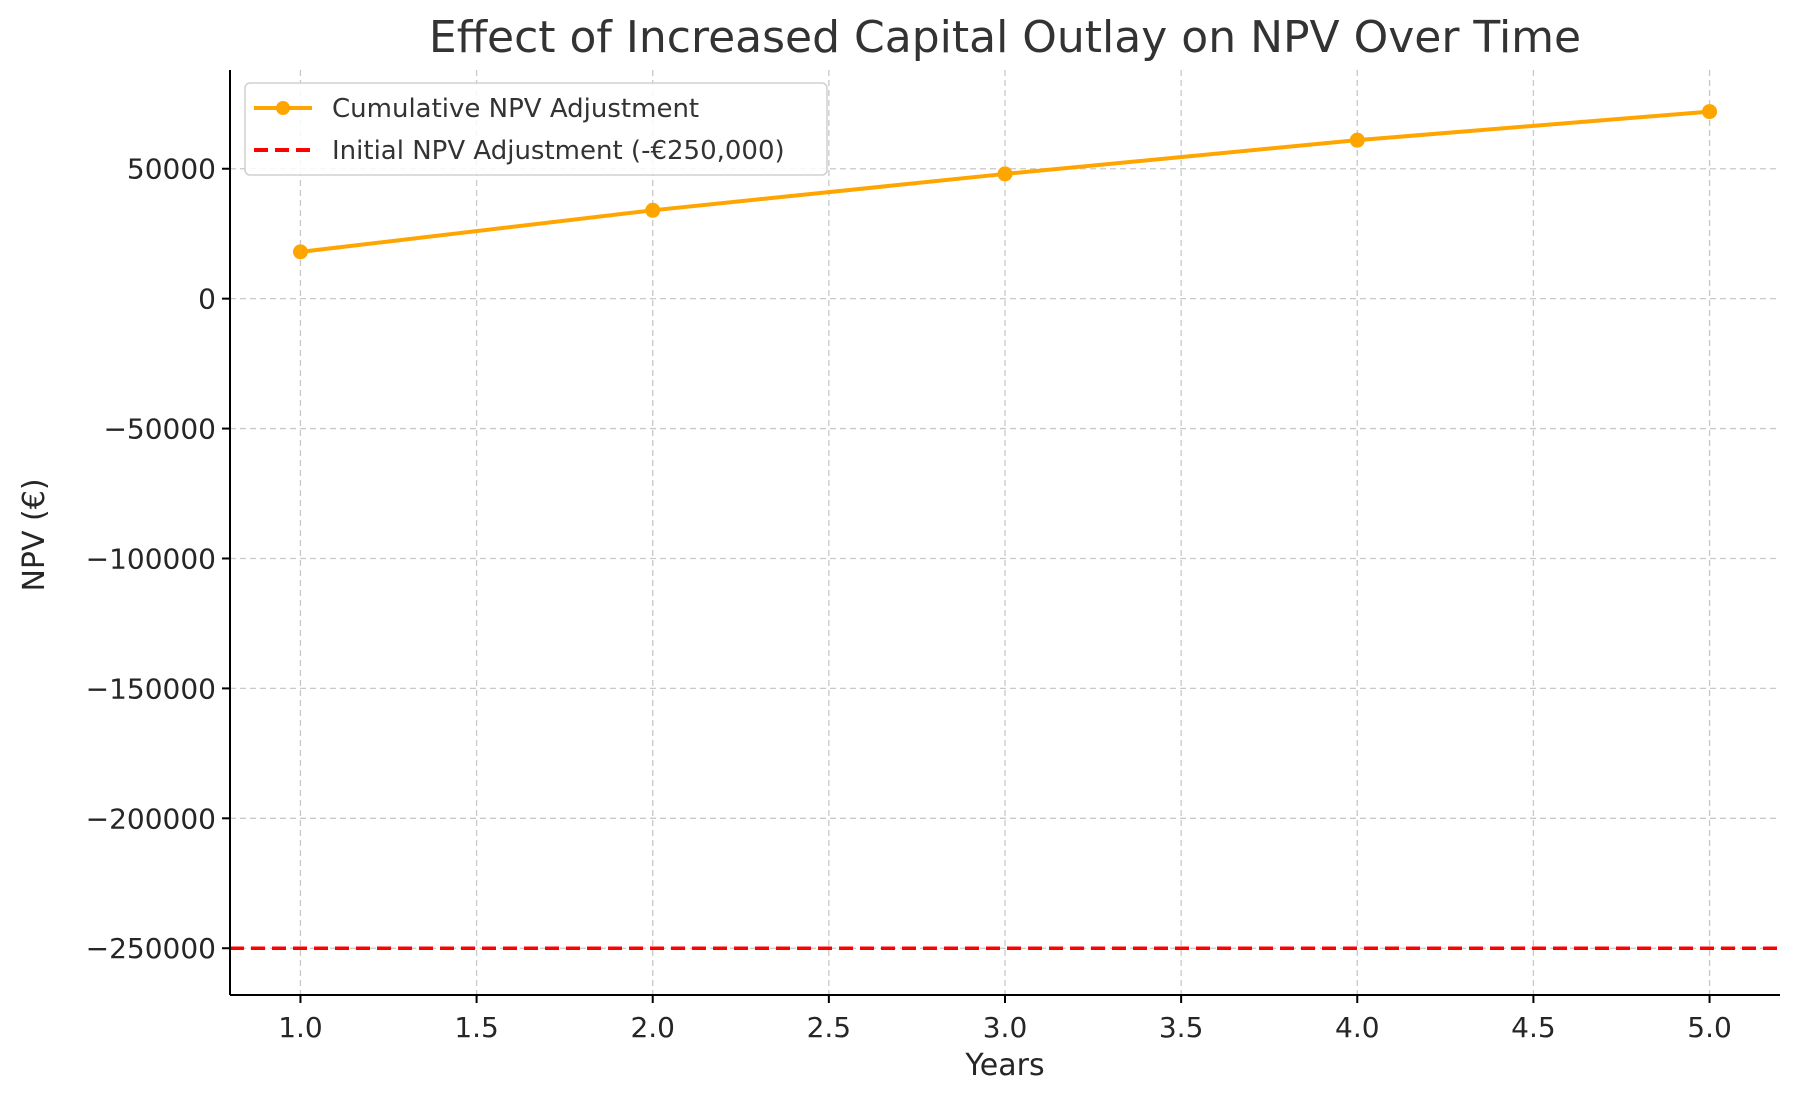 The height and width of the screenshot is (1101, 1799). What do you see at coordinates (151, 688) in the screenshot?
I see `y-tick-label: −150000` at bounding box center [151, 688].